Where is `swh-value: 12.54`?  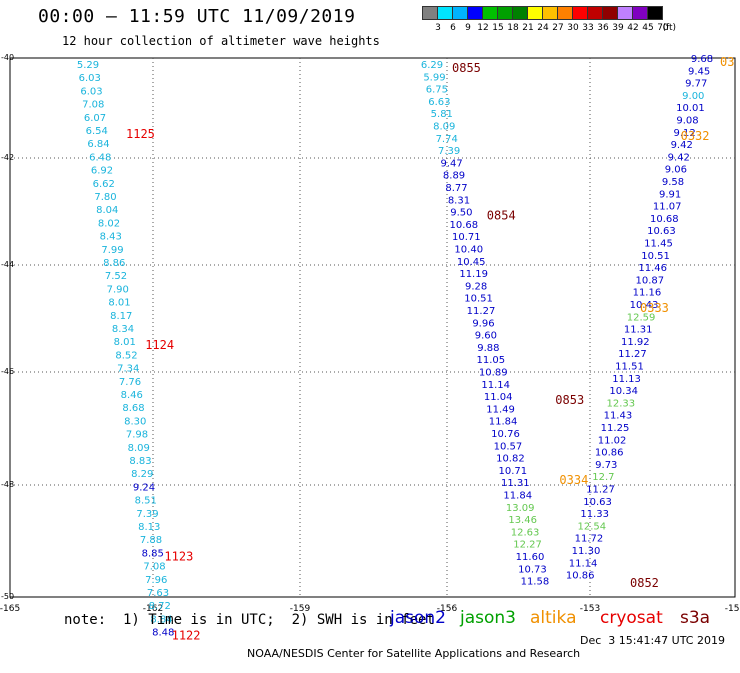
swh-value: 12.54 is located at coordinates (591, 526).